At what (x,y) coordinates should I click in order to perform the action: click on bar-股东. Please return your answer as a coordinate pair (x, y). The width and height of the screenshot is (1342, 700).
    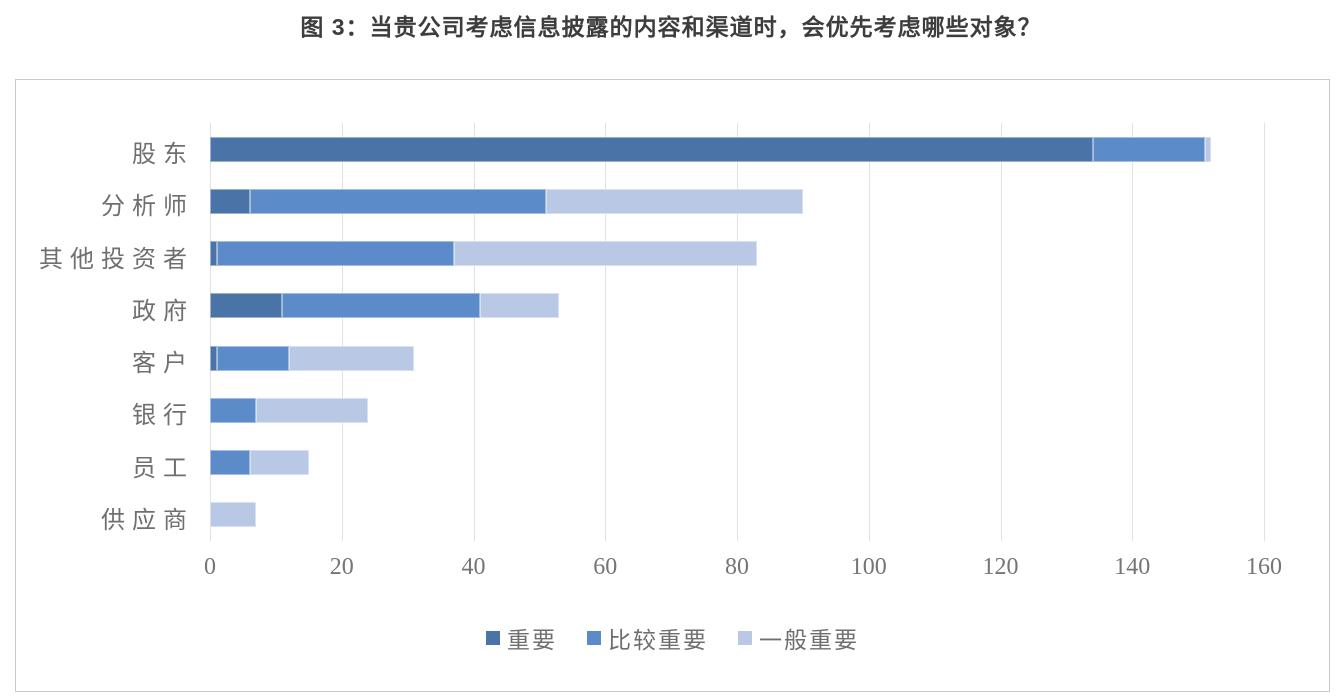
    Looking at the image, I should click on (711, 149).